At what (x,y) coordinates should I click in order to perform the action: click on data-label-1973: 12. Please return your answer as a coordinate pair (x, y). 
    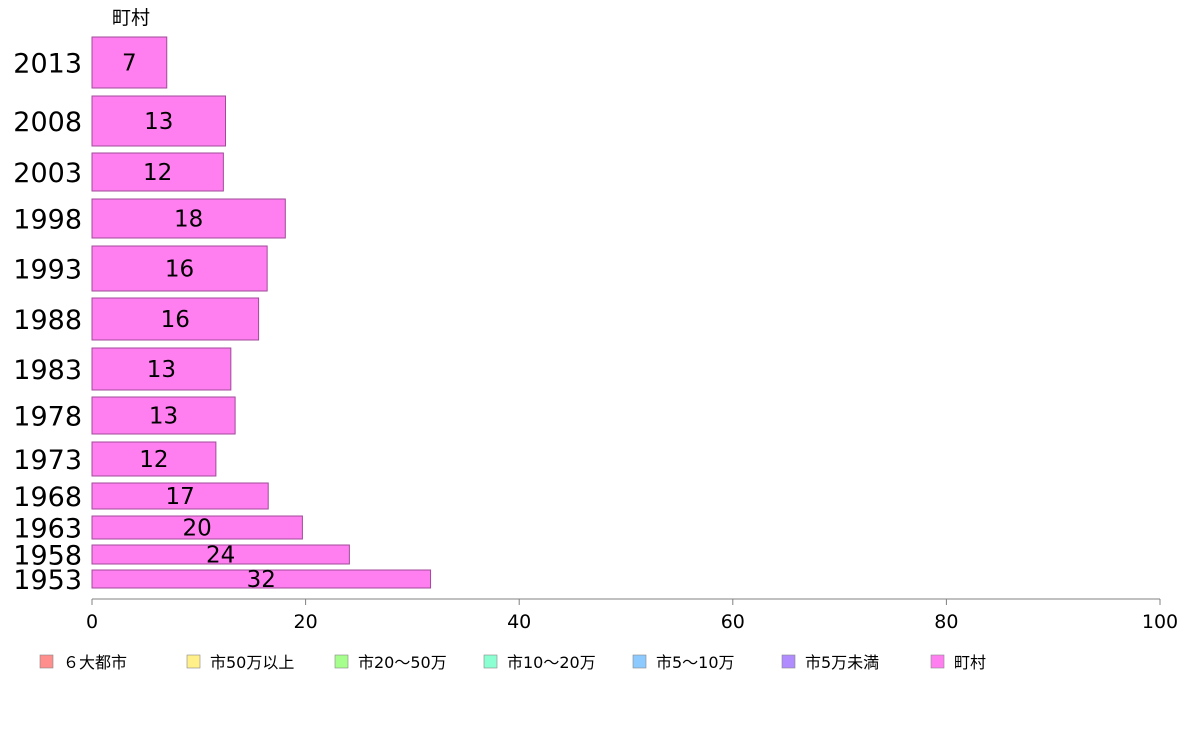
    Looking at the image, I should click on (153, 460).